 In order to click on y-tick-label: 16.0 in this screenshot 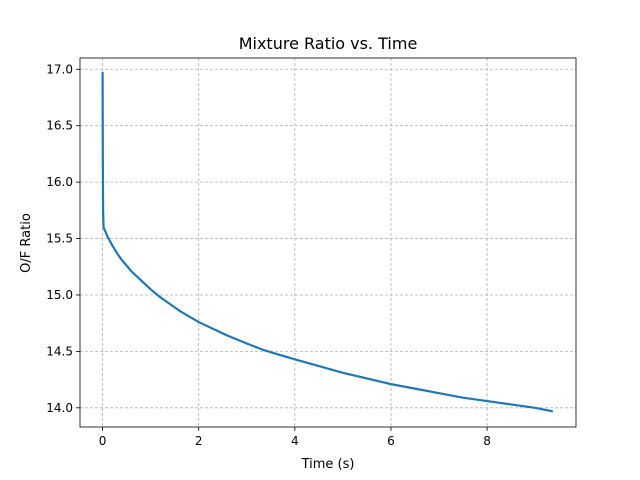, I will do `click(59, 182)`.